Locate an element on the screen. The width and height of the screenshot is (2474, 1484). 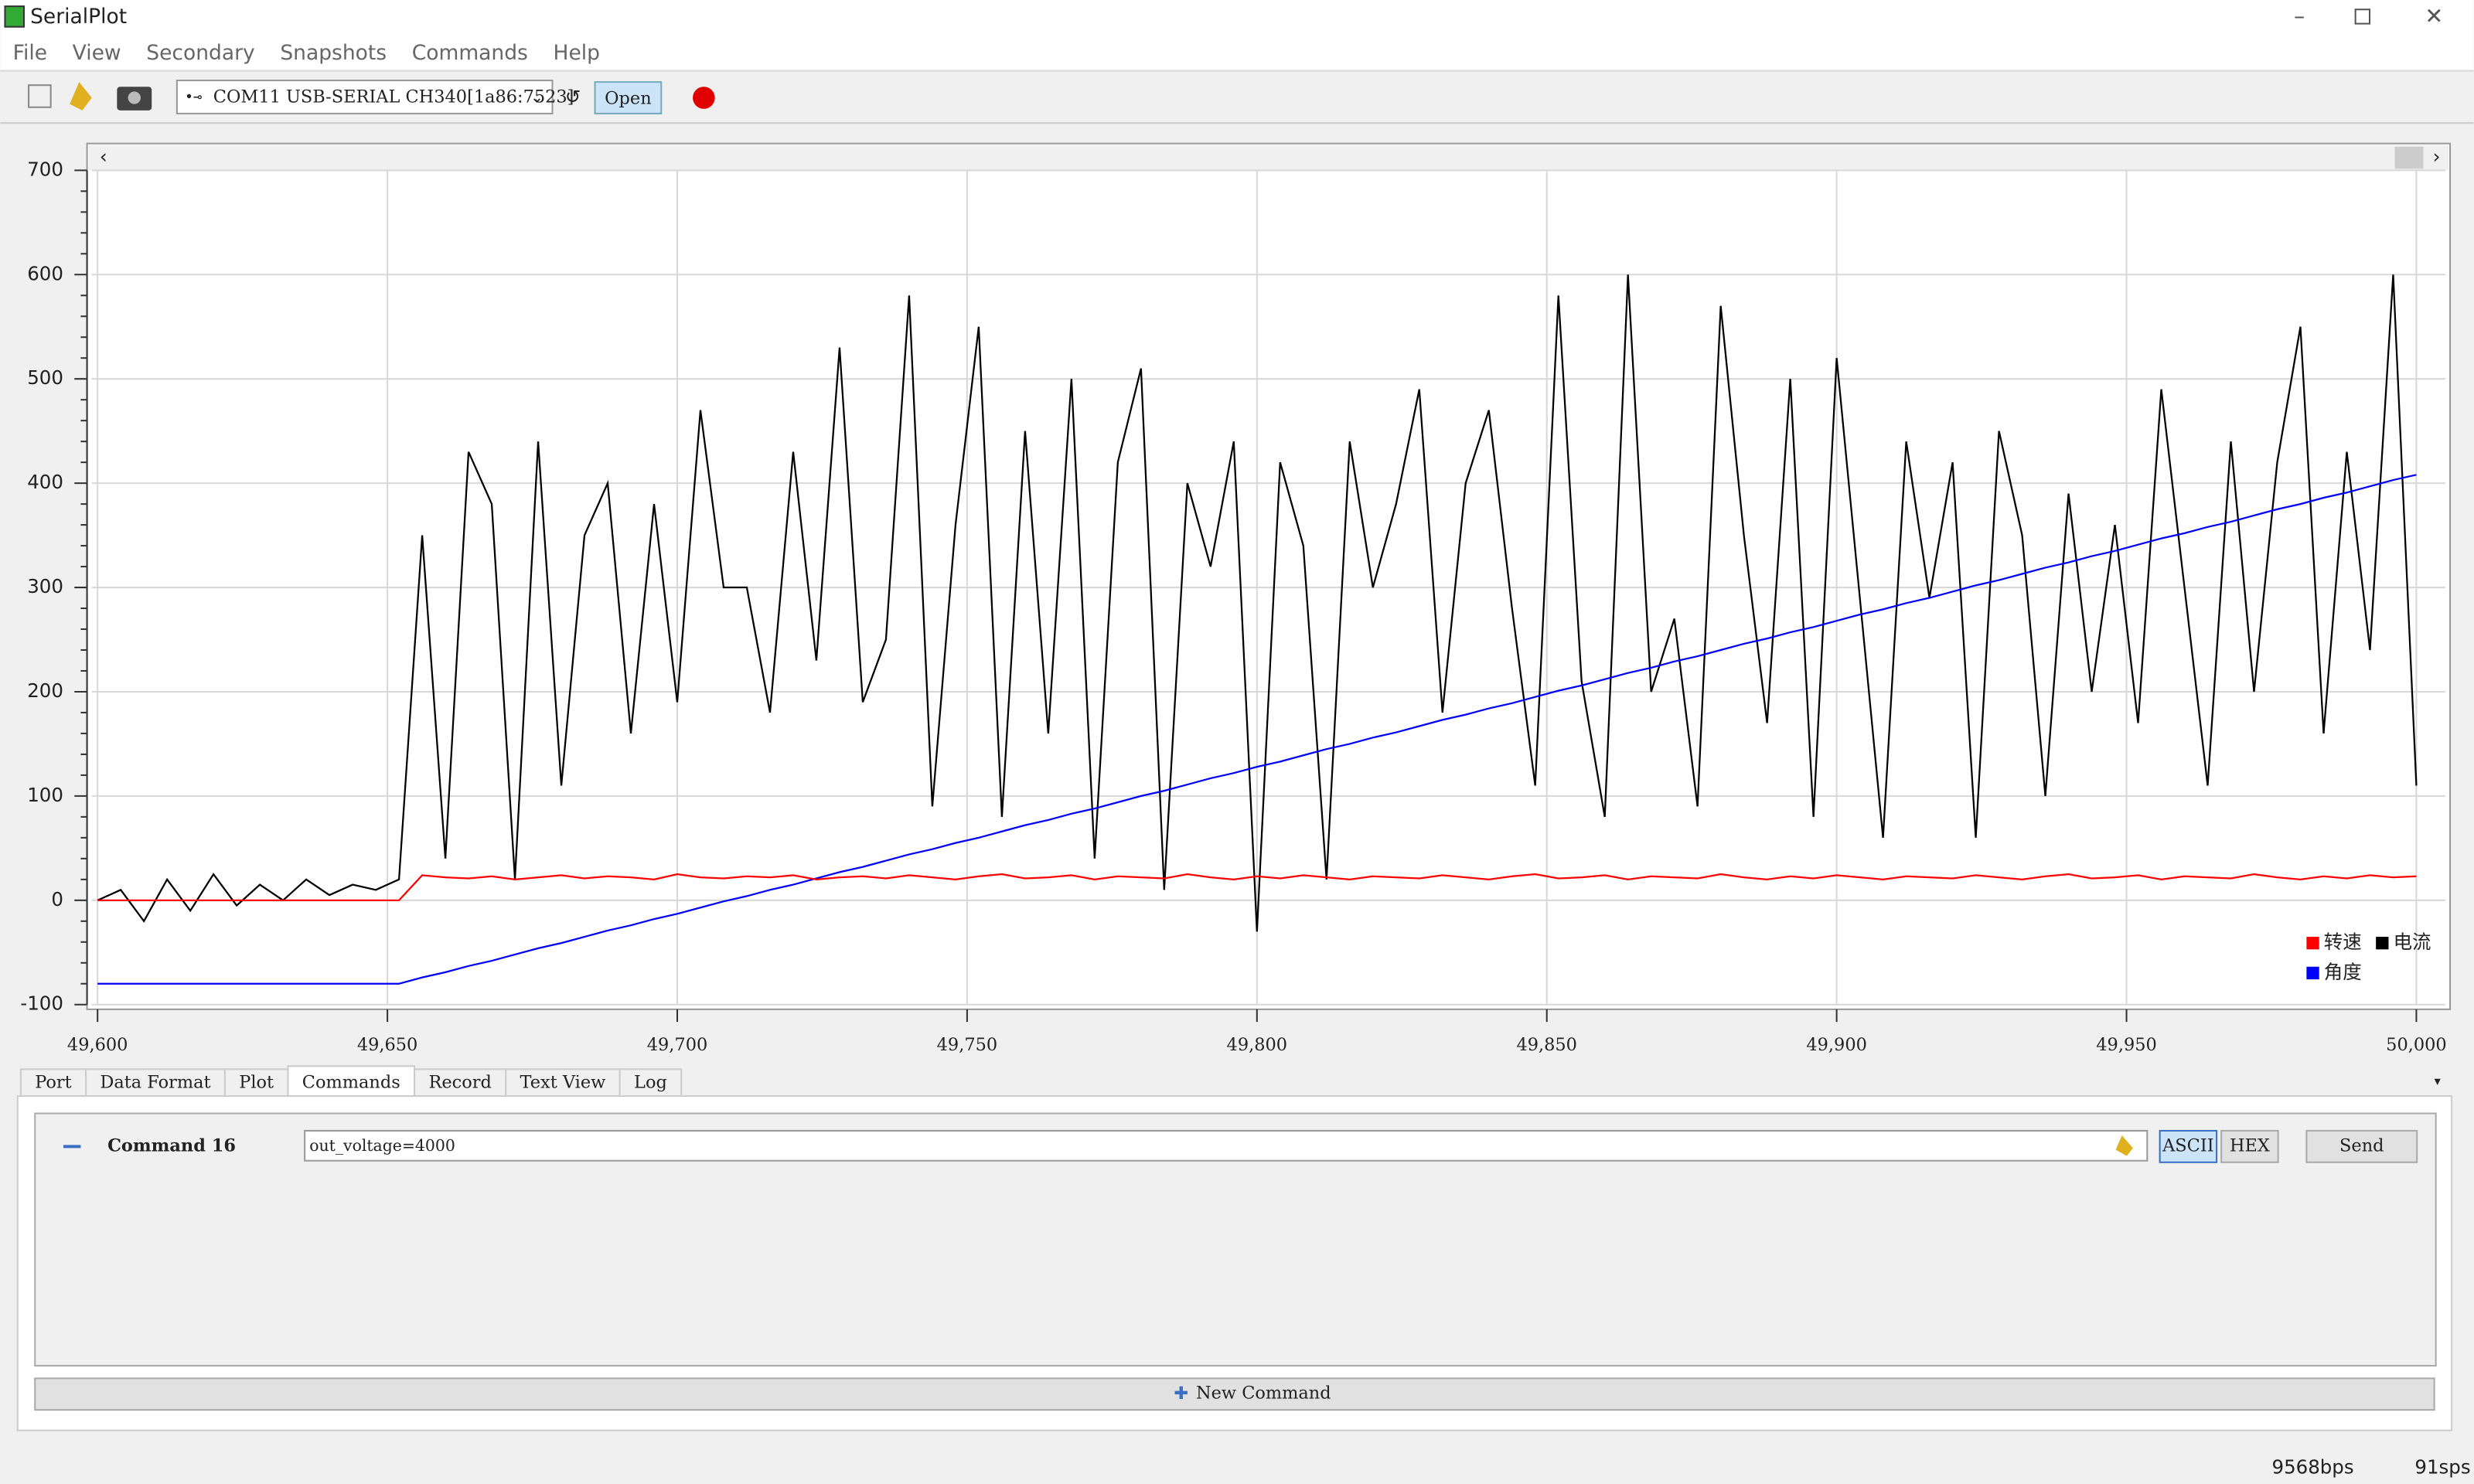
x-tick-label: 49,650 is located at coordinates (387, 1045).